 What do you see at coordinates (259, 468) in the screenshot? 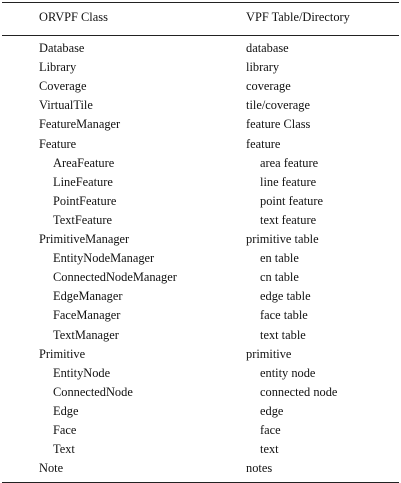
I see `vpf-table-cell: notes` at bounding box center [259, 468].